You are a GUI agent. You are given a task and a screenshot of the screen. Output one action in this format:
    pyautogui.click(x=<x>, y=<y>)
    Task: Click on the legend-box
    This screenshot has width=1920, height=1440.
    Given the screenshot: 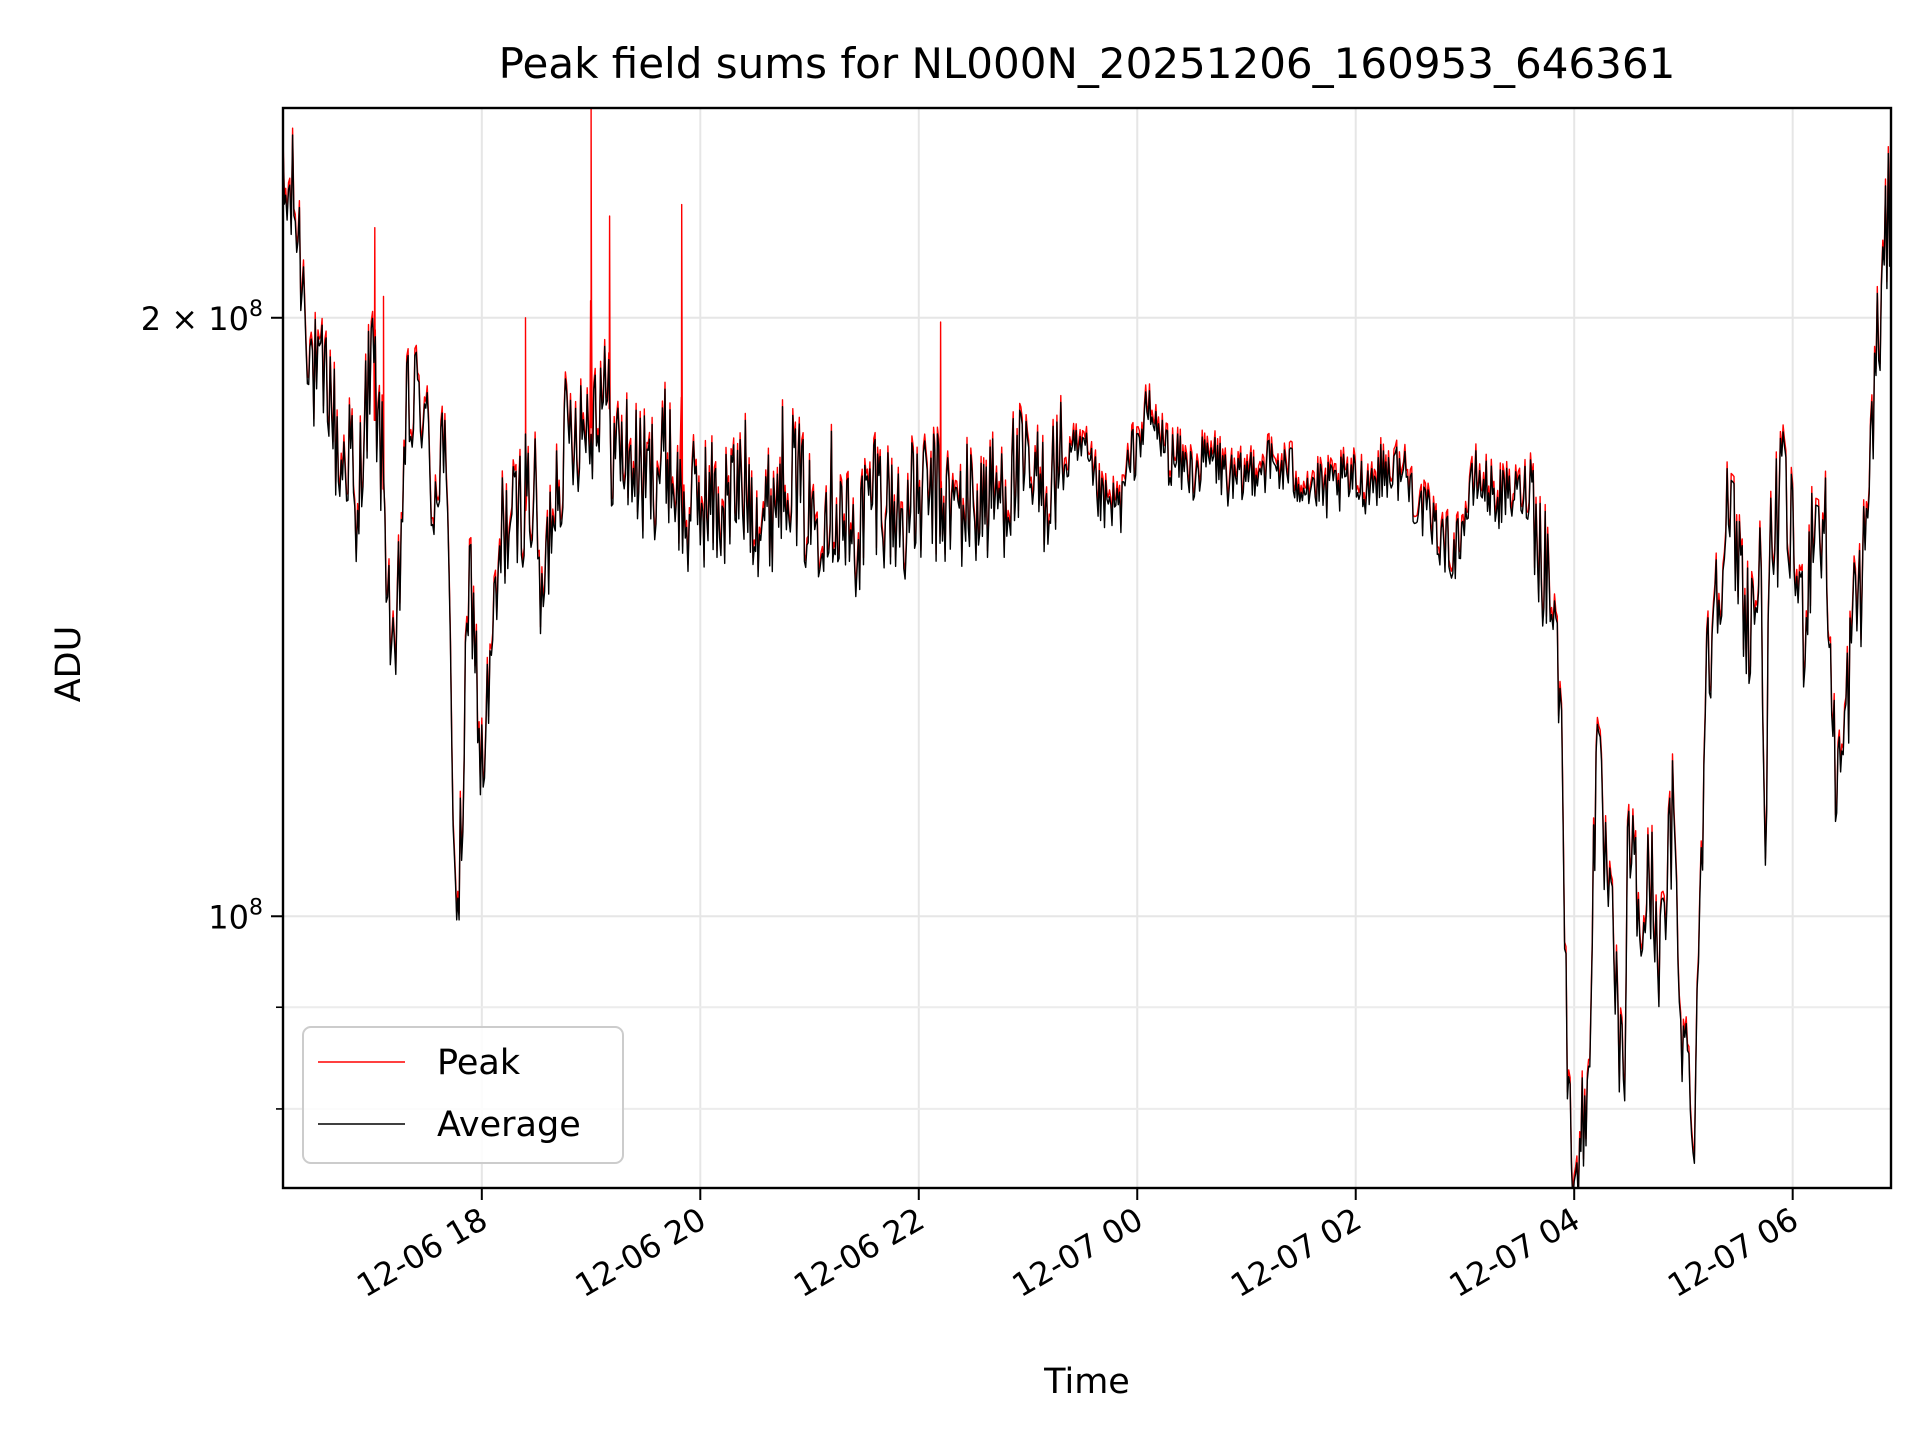 What is the action you would take?
    pyautogui.click(x=463, y=1095)
    